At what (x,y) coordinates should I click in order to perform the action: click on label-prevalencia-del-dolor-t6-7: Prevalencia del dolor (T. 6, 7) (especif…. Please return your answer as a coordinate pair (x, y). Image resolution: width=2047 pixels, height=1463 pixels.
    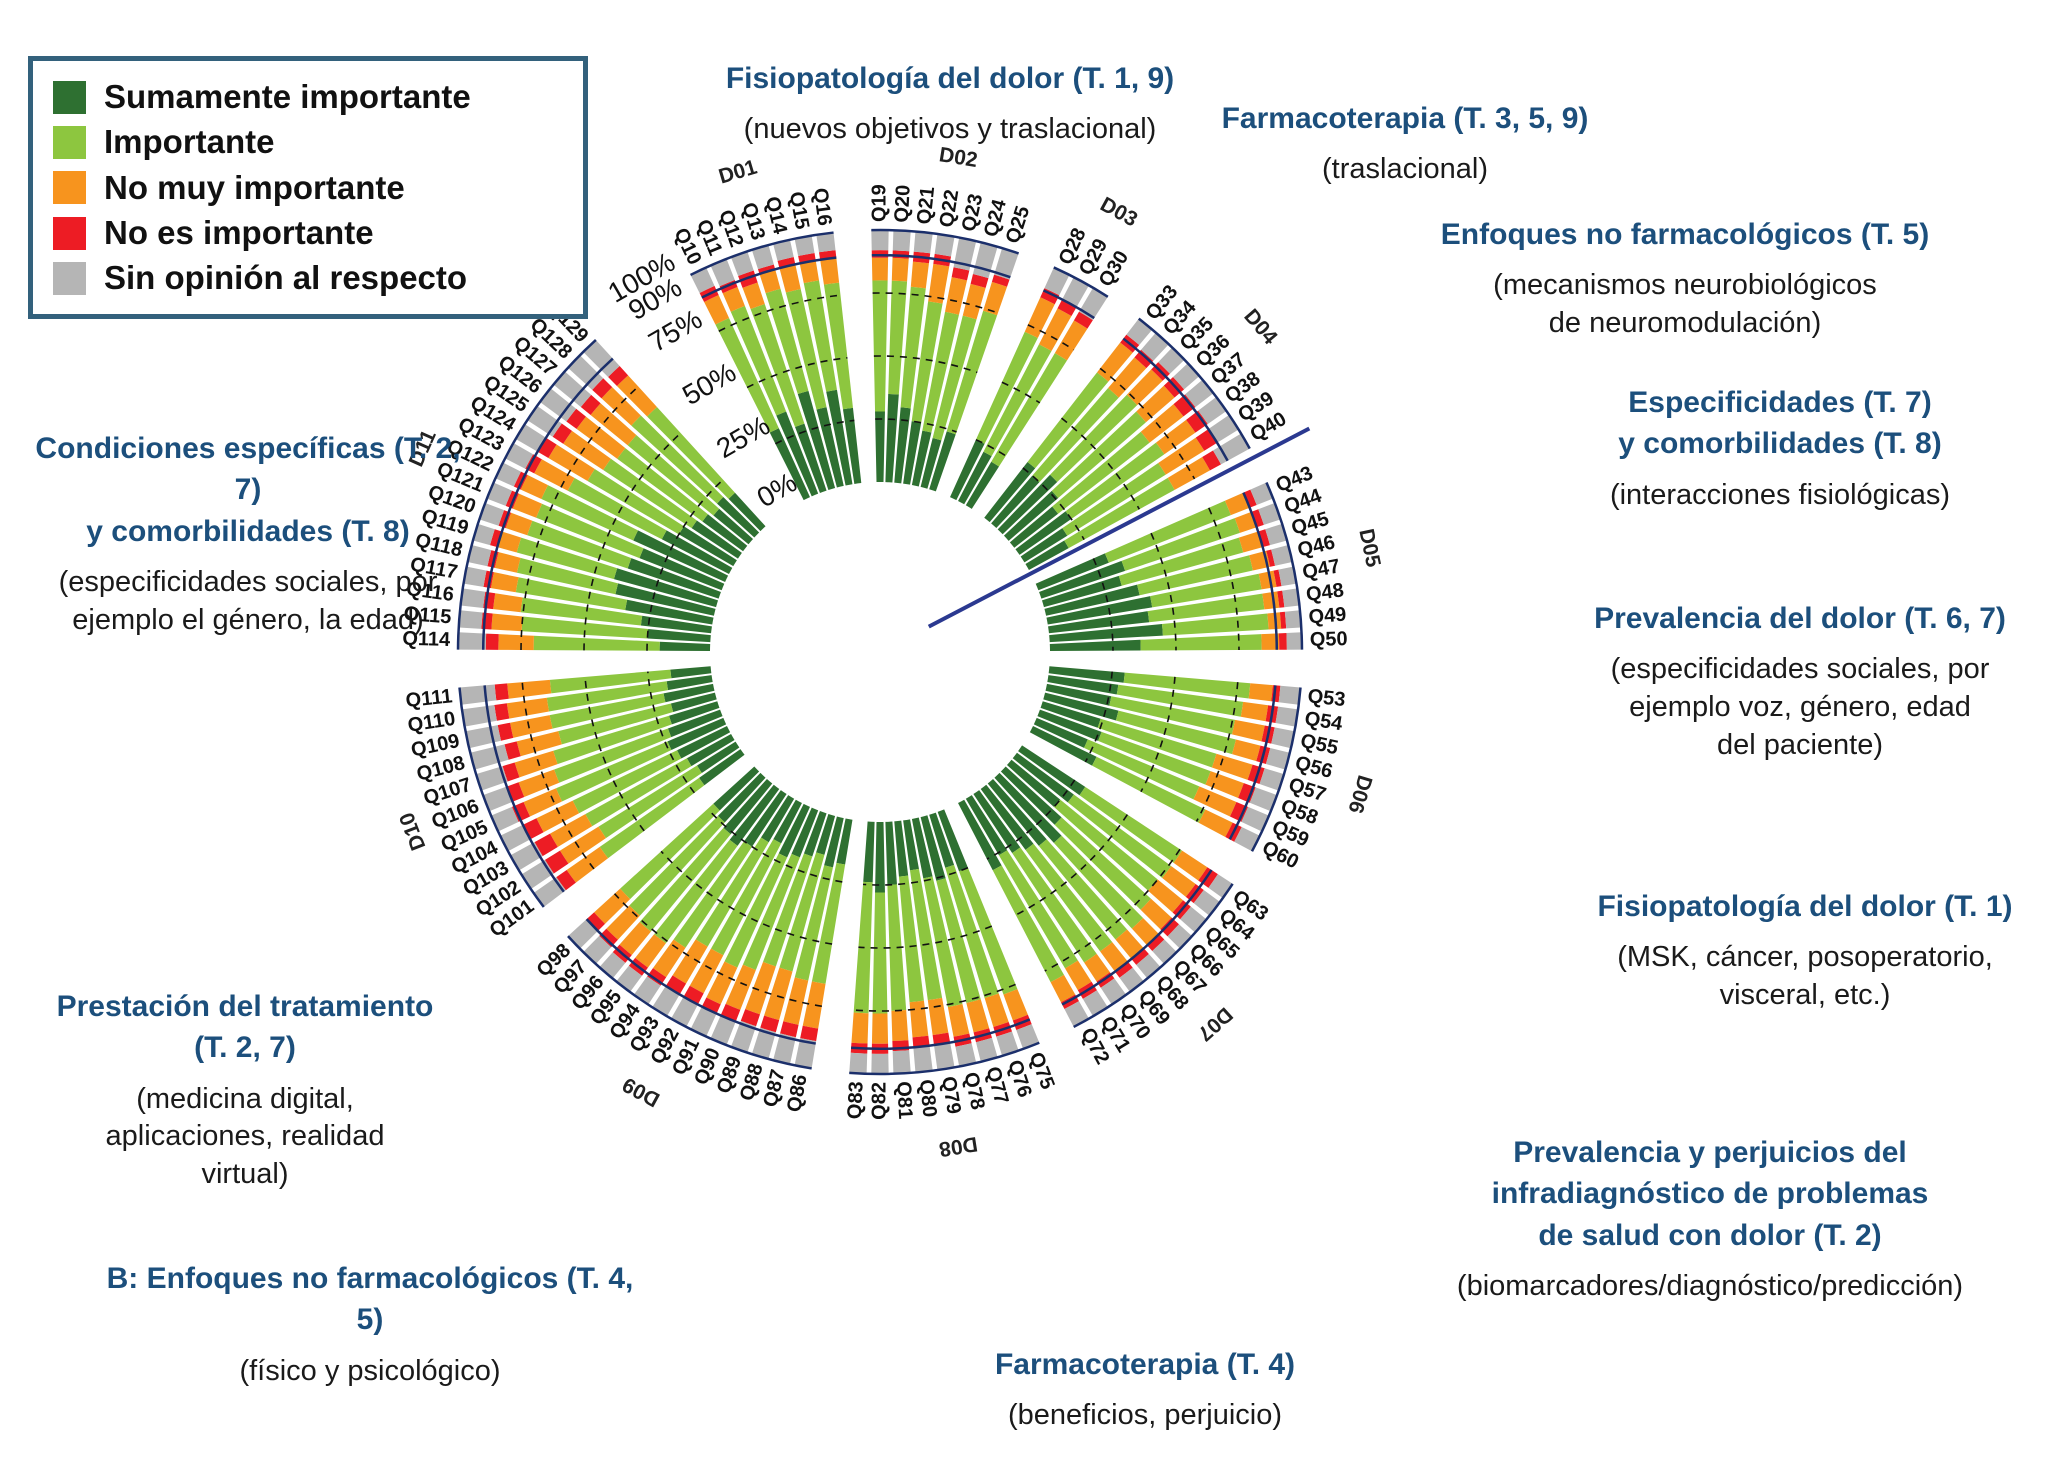
    Looking at the image, I should click on (1800, 681).